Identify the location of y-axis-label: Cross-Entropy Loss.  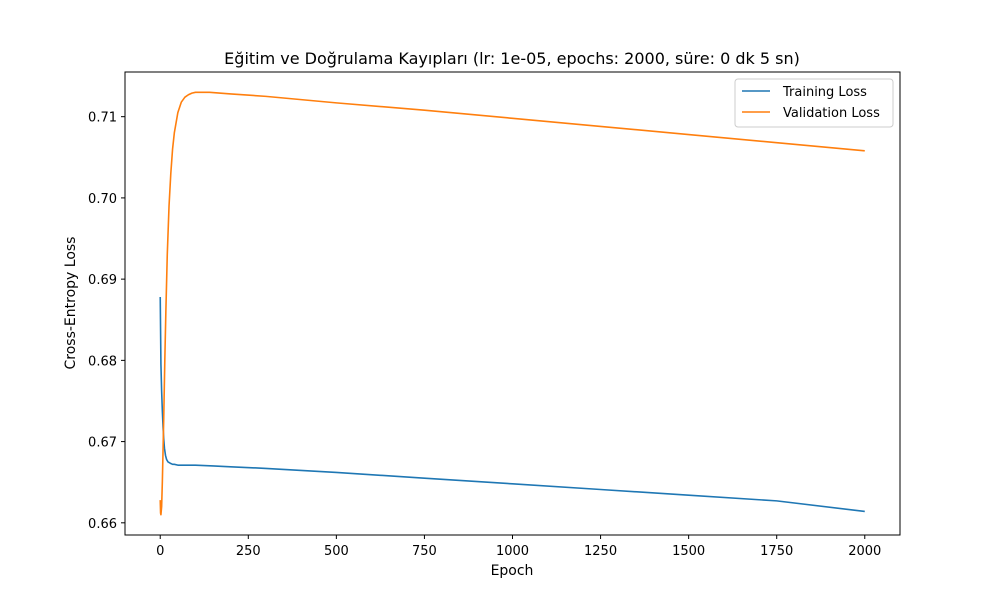
(71, 303).